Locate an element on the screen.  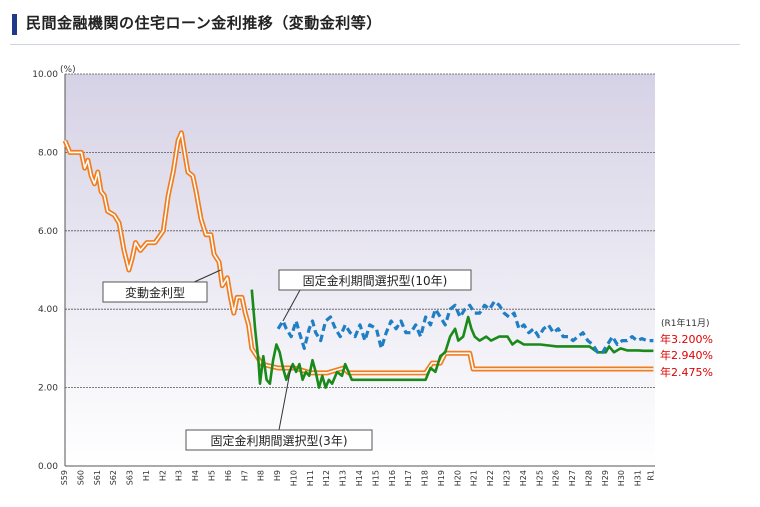
x-tick-label: H1 is located at coordinates (146, 475).